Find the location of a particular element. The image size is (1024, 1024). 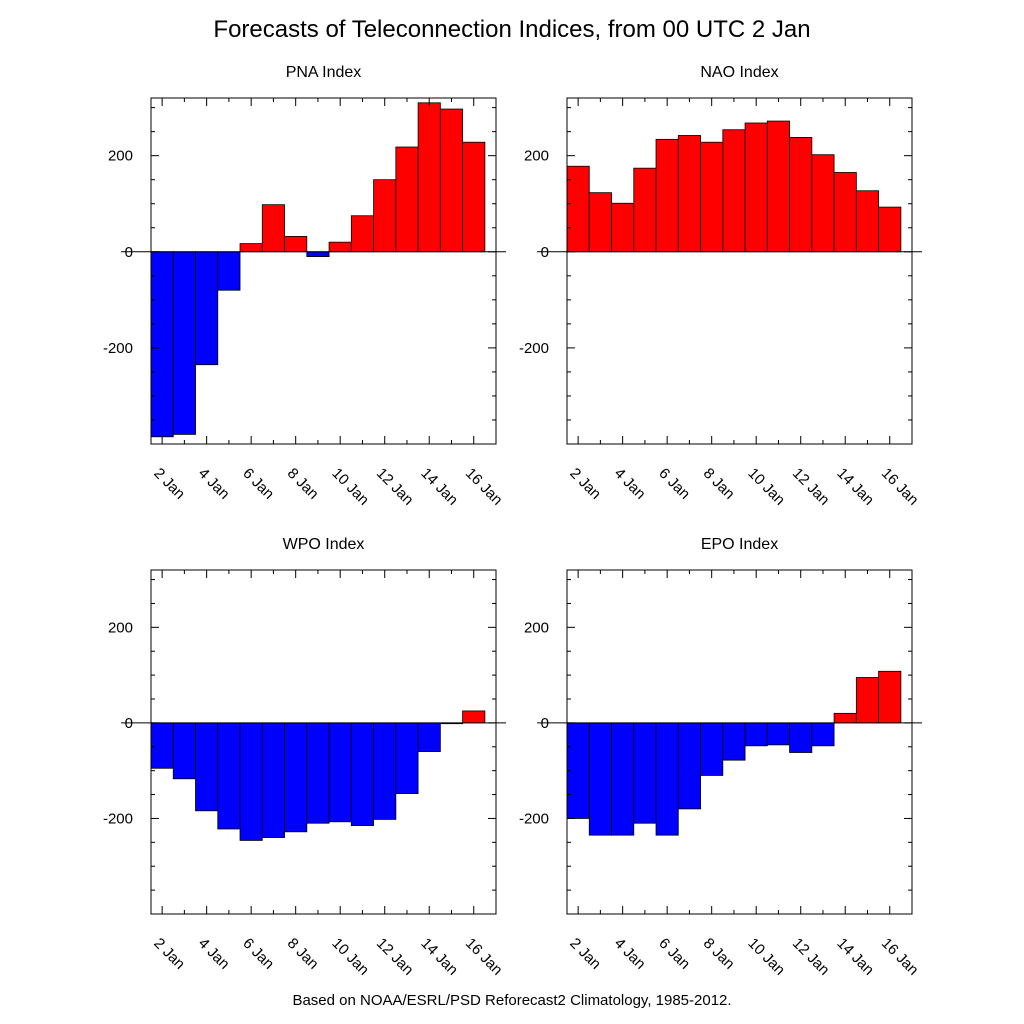

wpo-xtick-label: 4 Jan is located at coordinates (214, 954).